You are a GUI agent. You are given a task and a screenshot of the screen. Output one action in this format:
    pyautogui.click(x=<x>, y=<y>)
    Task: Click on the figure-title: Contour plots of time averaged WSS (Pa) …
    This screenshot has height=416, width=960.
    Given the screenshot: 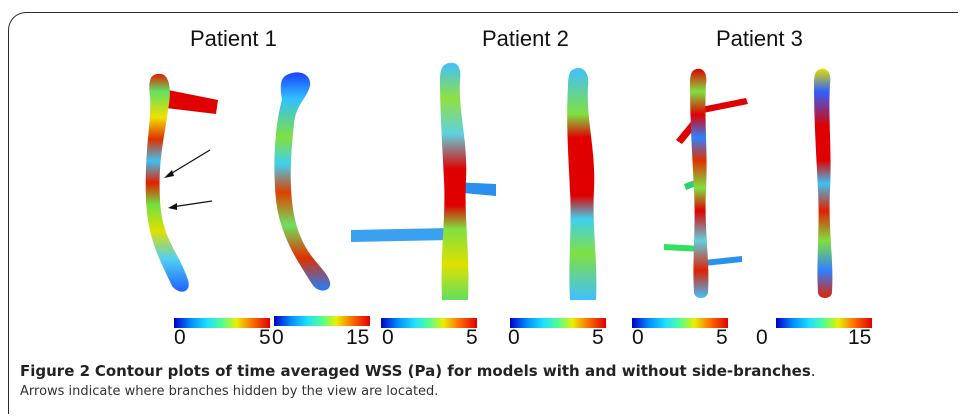 What is the action you would take?
    pyautogui.click(x=452, y=371)
    